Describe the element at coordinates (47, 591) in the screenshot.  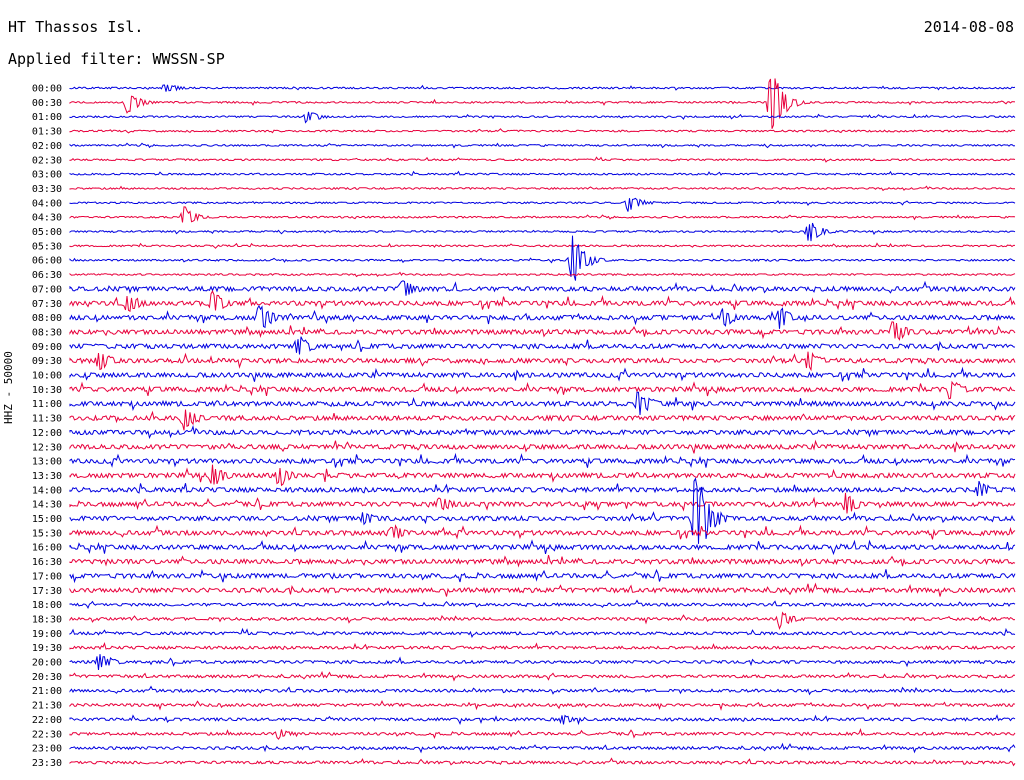
I see `trace-label: 17:30` at that location.